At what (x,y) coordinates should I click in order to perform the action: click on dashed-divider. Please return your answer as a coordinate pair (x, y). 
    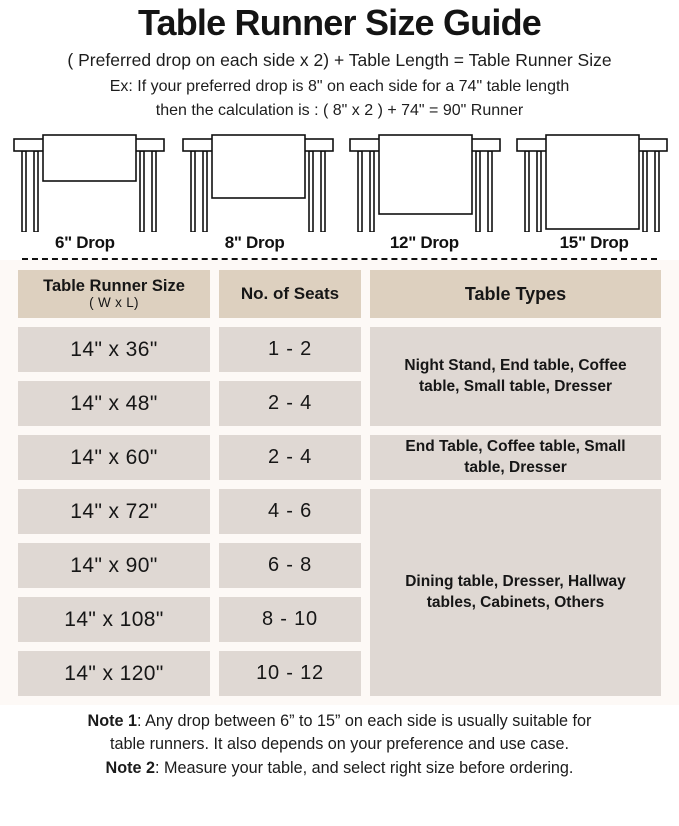
    Looking at the image, I should click on (339, 259).